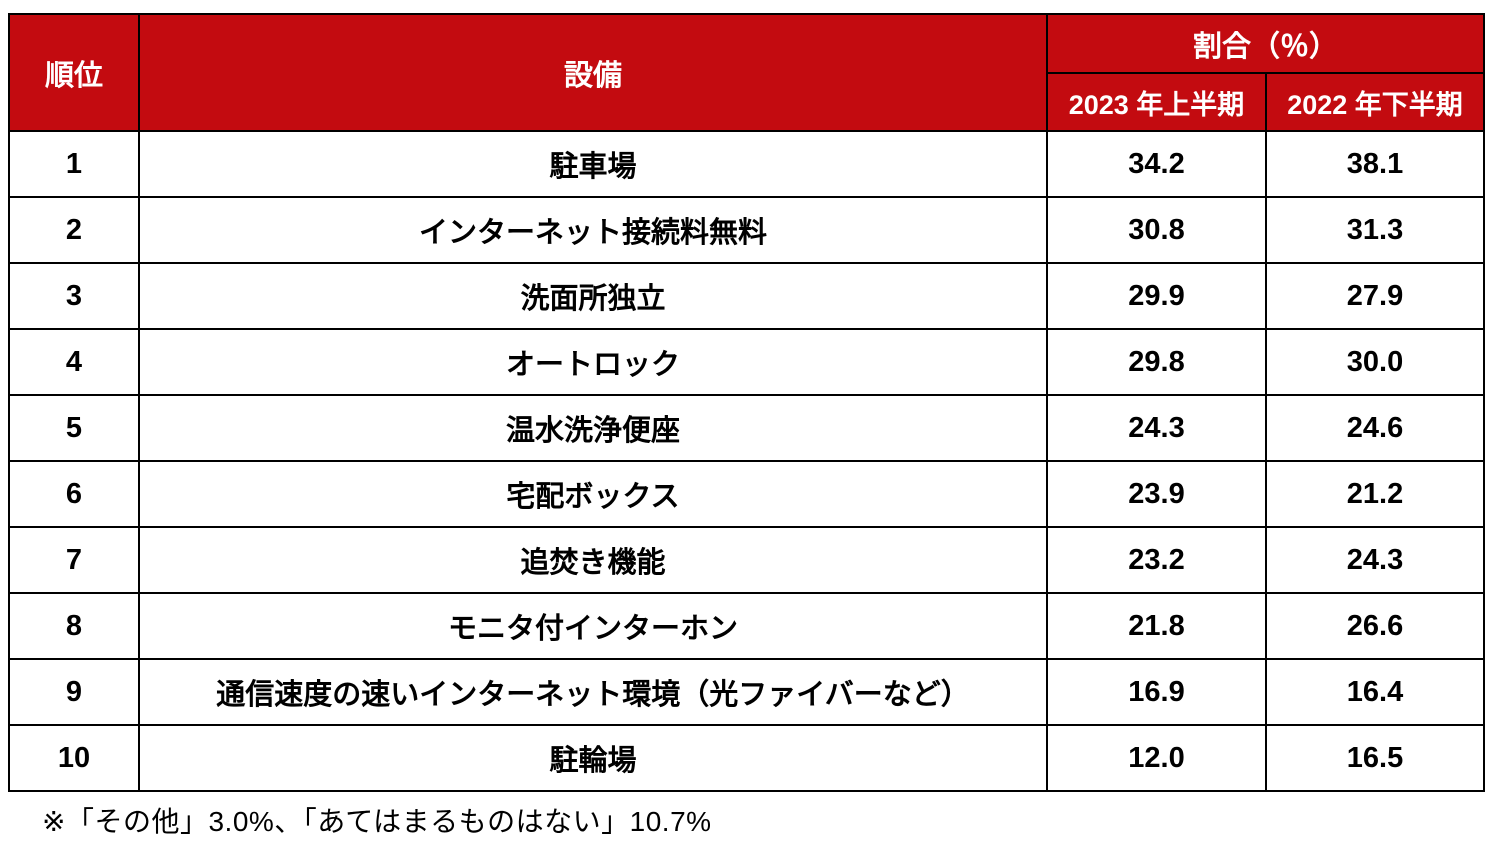  I want to click on table-row: 8 モニタ付インターホン 21.8 26.6, so click(747, 626).